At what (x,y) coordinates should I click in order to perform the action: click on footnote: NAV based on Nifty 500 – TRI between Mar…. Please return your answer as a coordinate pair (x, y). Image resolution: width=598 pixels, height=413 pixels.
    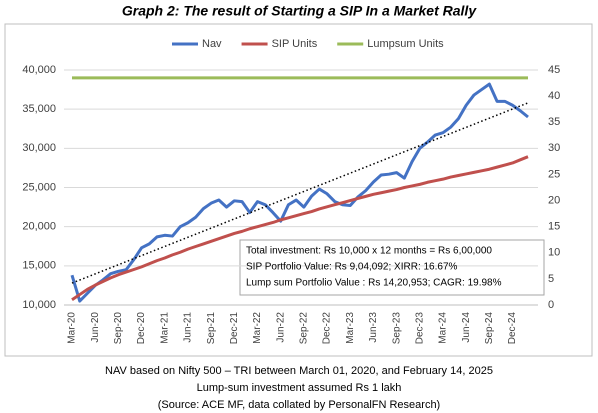
    Looking at the image, I should click on (299, 371).